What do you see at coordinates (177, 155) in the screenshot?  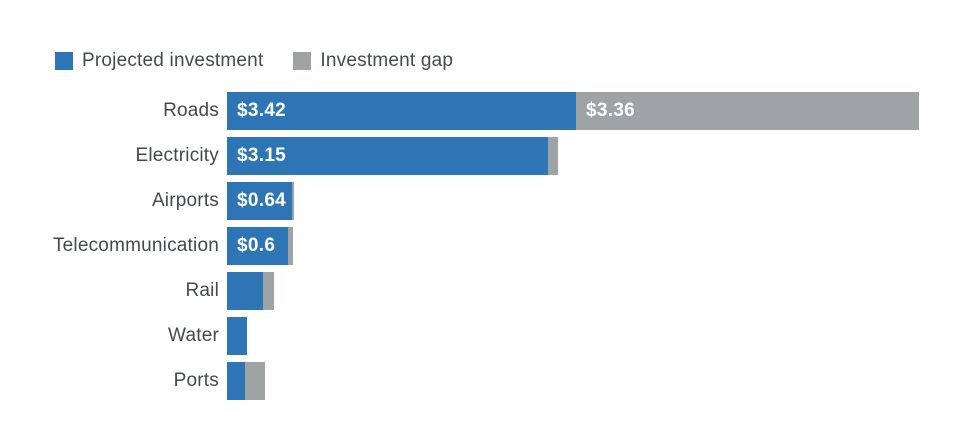 I see `category-label: Electricity` at bounding box center [177, 155].